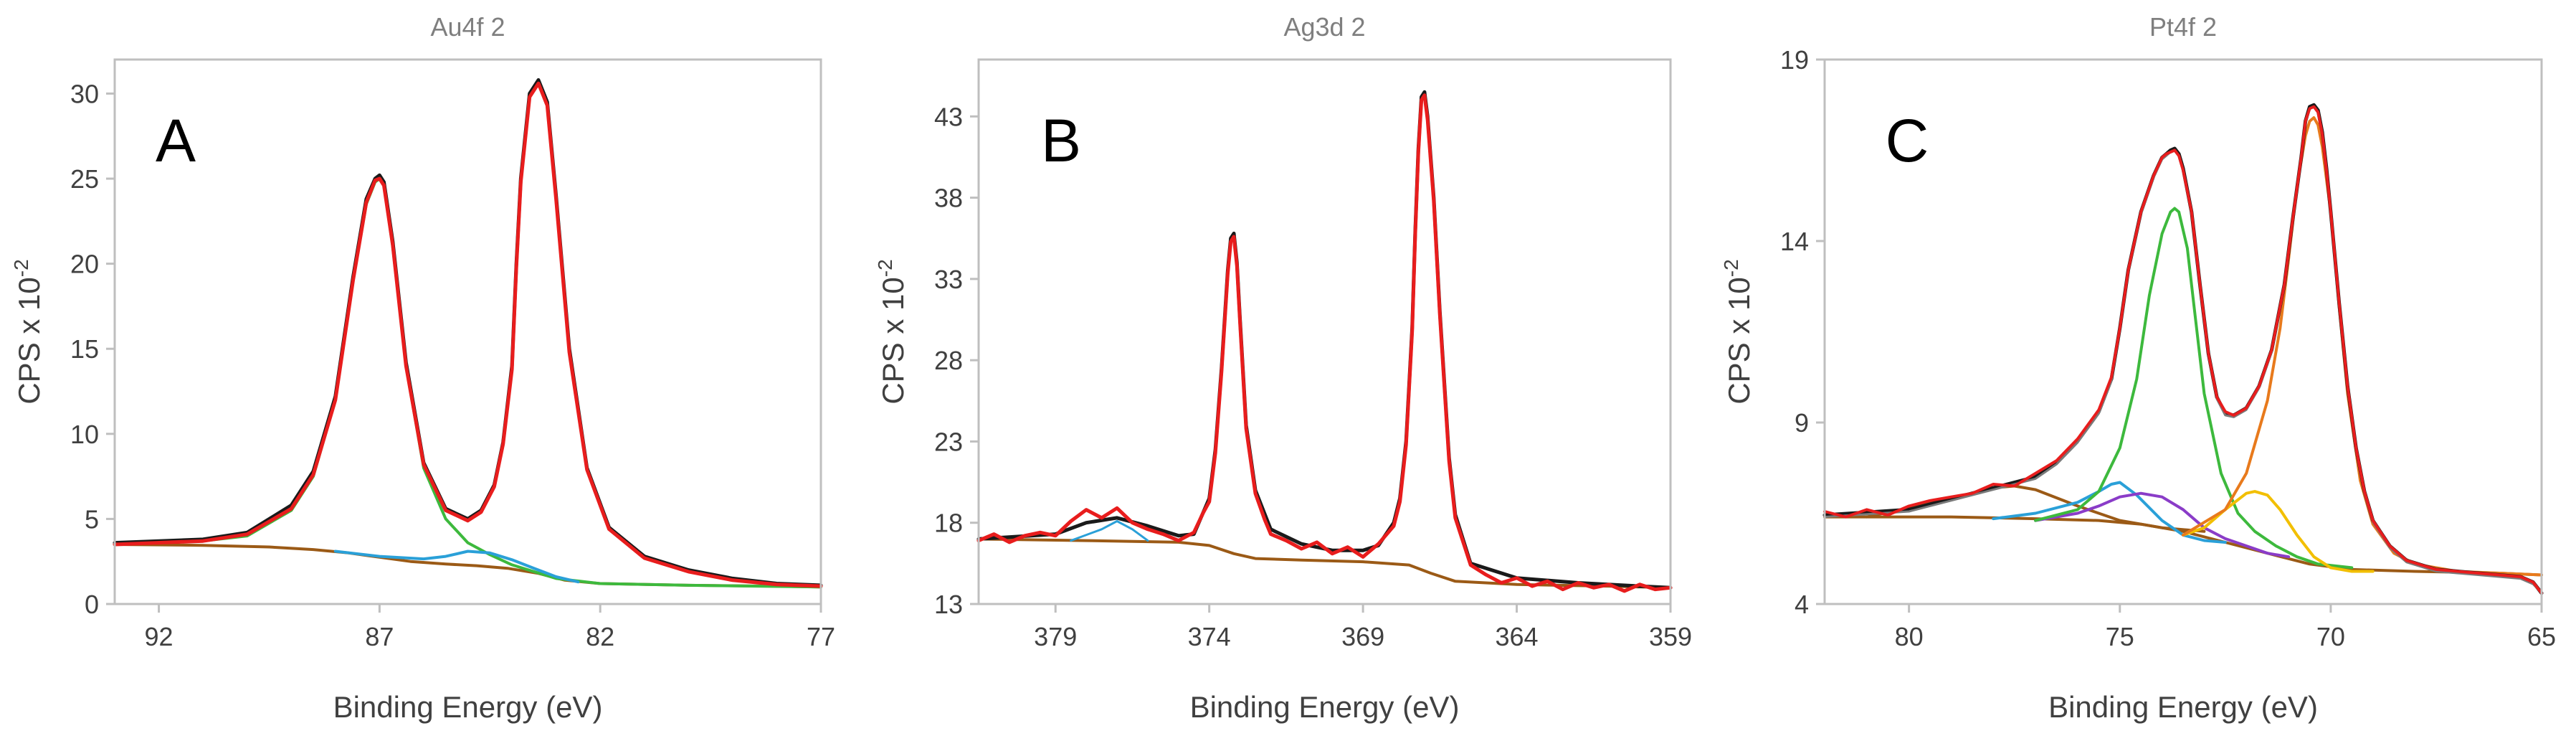  What do you see at coordinates (84, 264) in the screenshot?
I see `y-tick-label: 20` at bounding box center [84, 264].